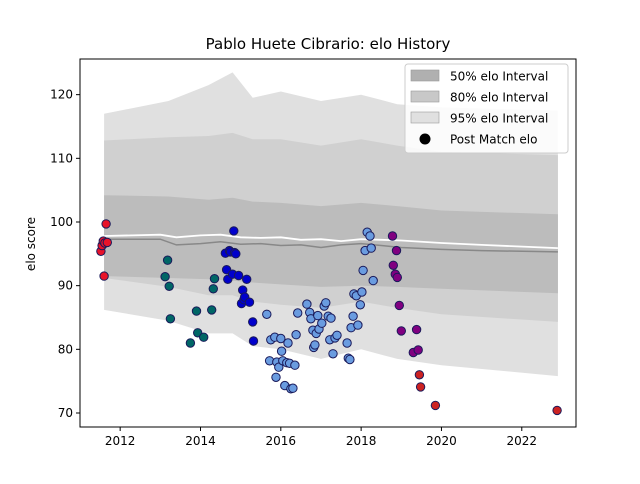 This screenshot has height=484, width=640. Describe the element at coordinates (281, 441) in the screenshot. I see `x-tick-label: 2016` at that location.